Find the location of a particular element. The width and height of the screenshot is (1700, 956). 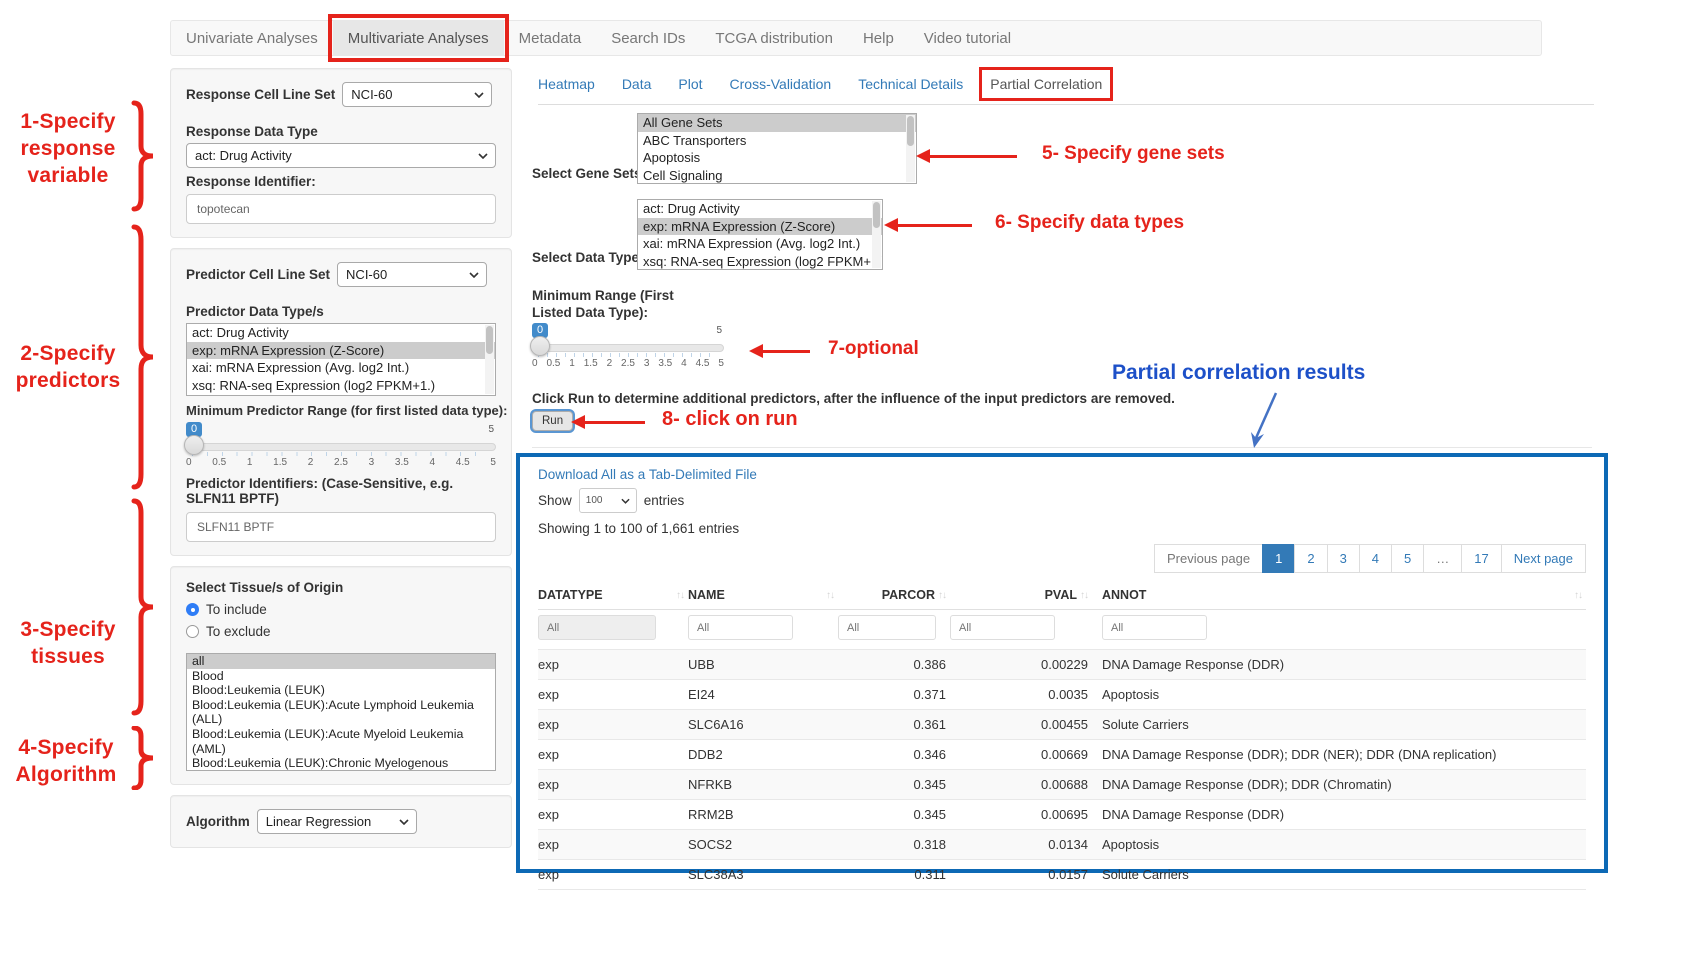

column-header-pval: PVAL ↑↓ is located at coordinates (1021, 595).